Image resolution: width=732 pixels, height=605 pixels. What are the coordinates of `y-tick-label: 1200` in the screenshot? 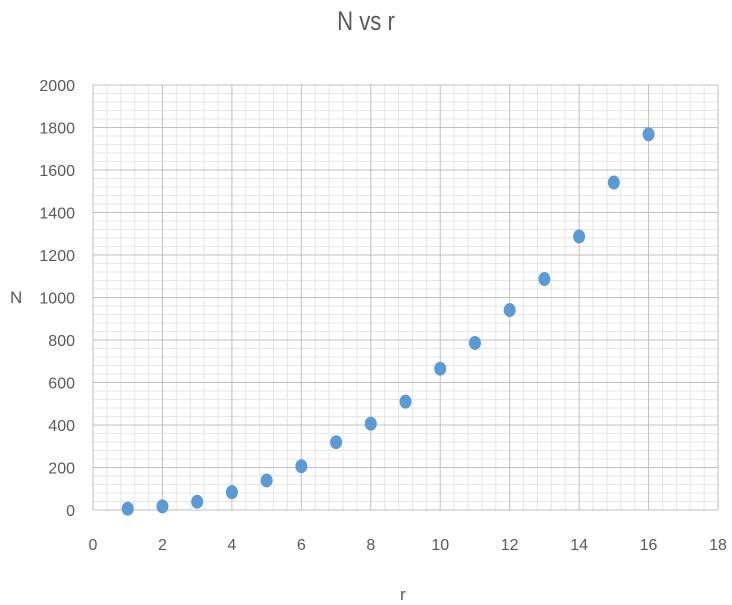 It's located at (57, 256).